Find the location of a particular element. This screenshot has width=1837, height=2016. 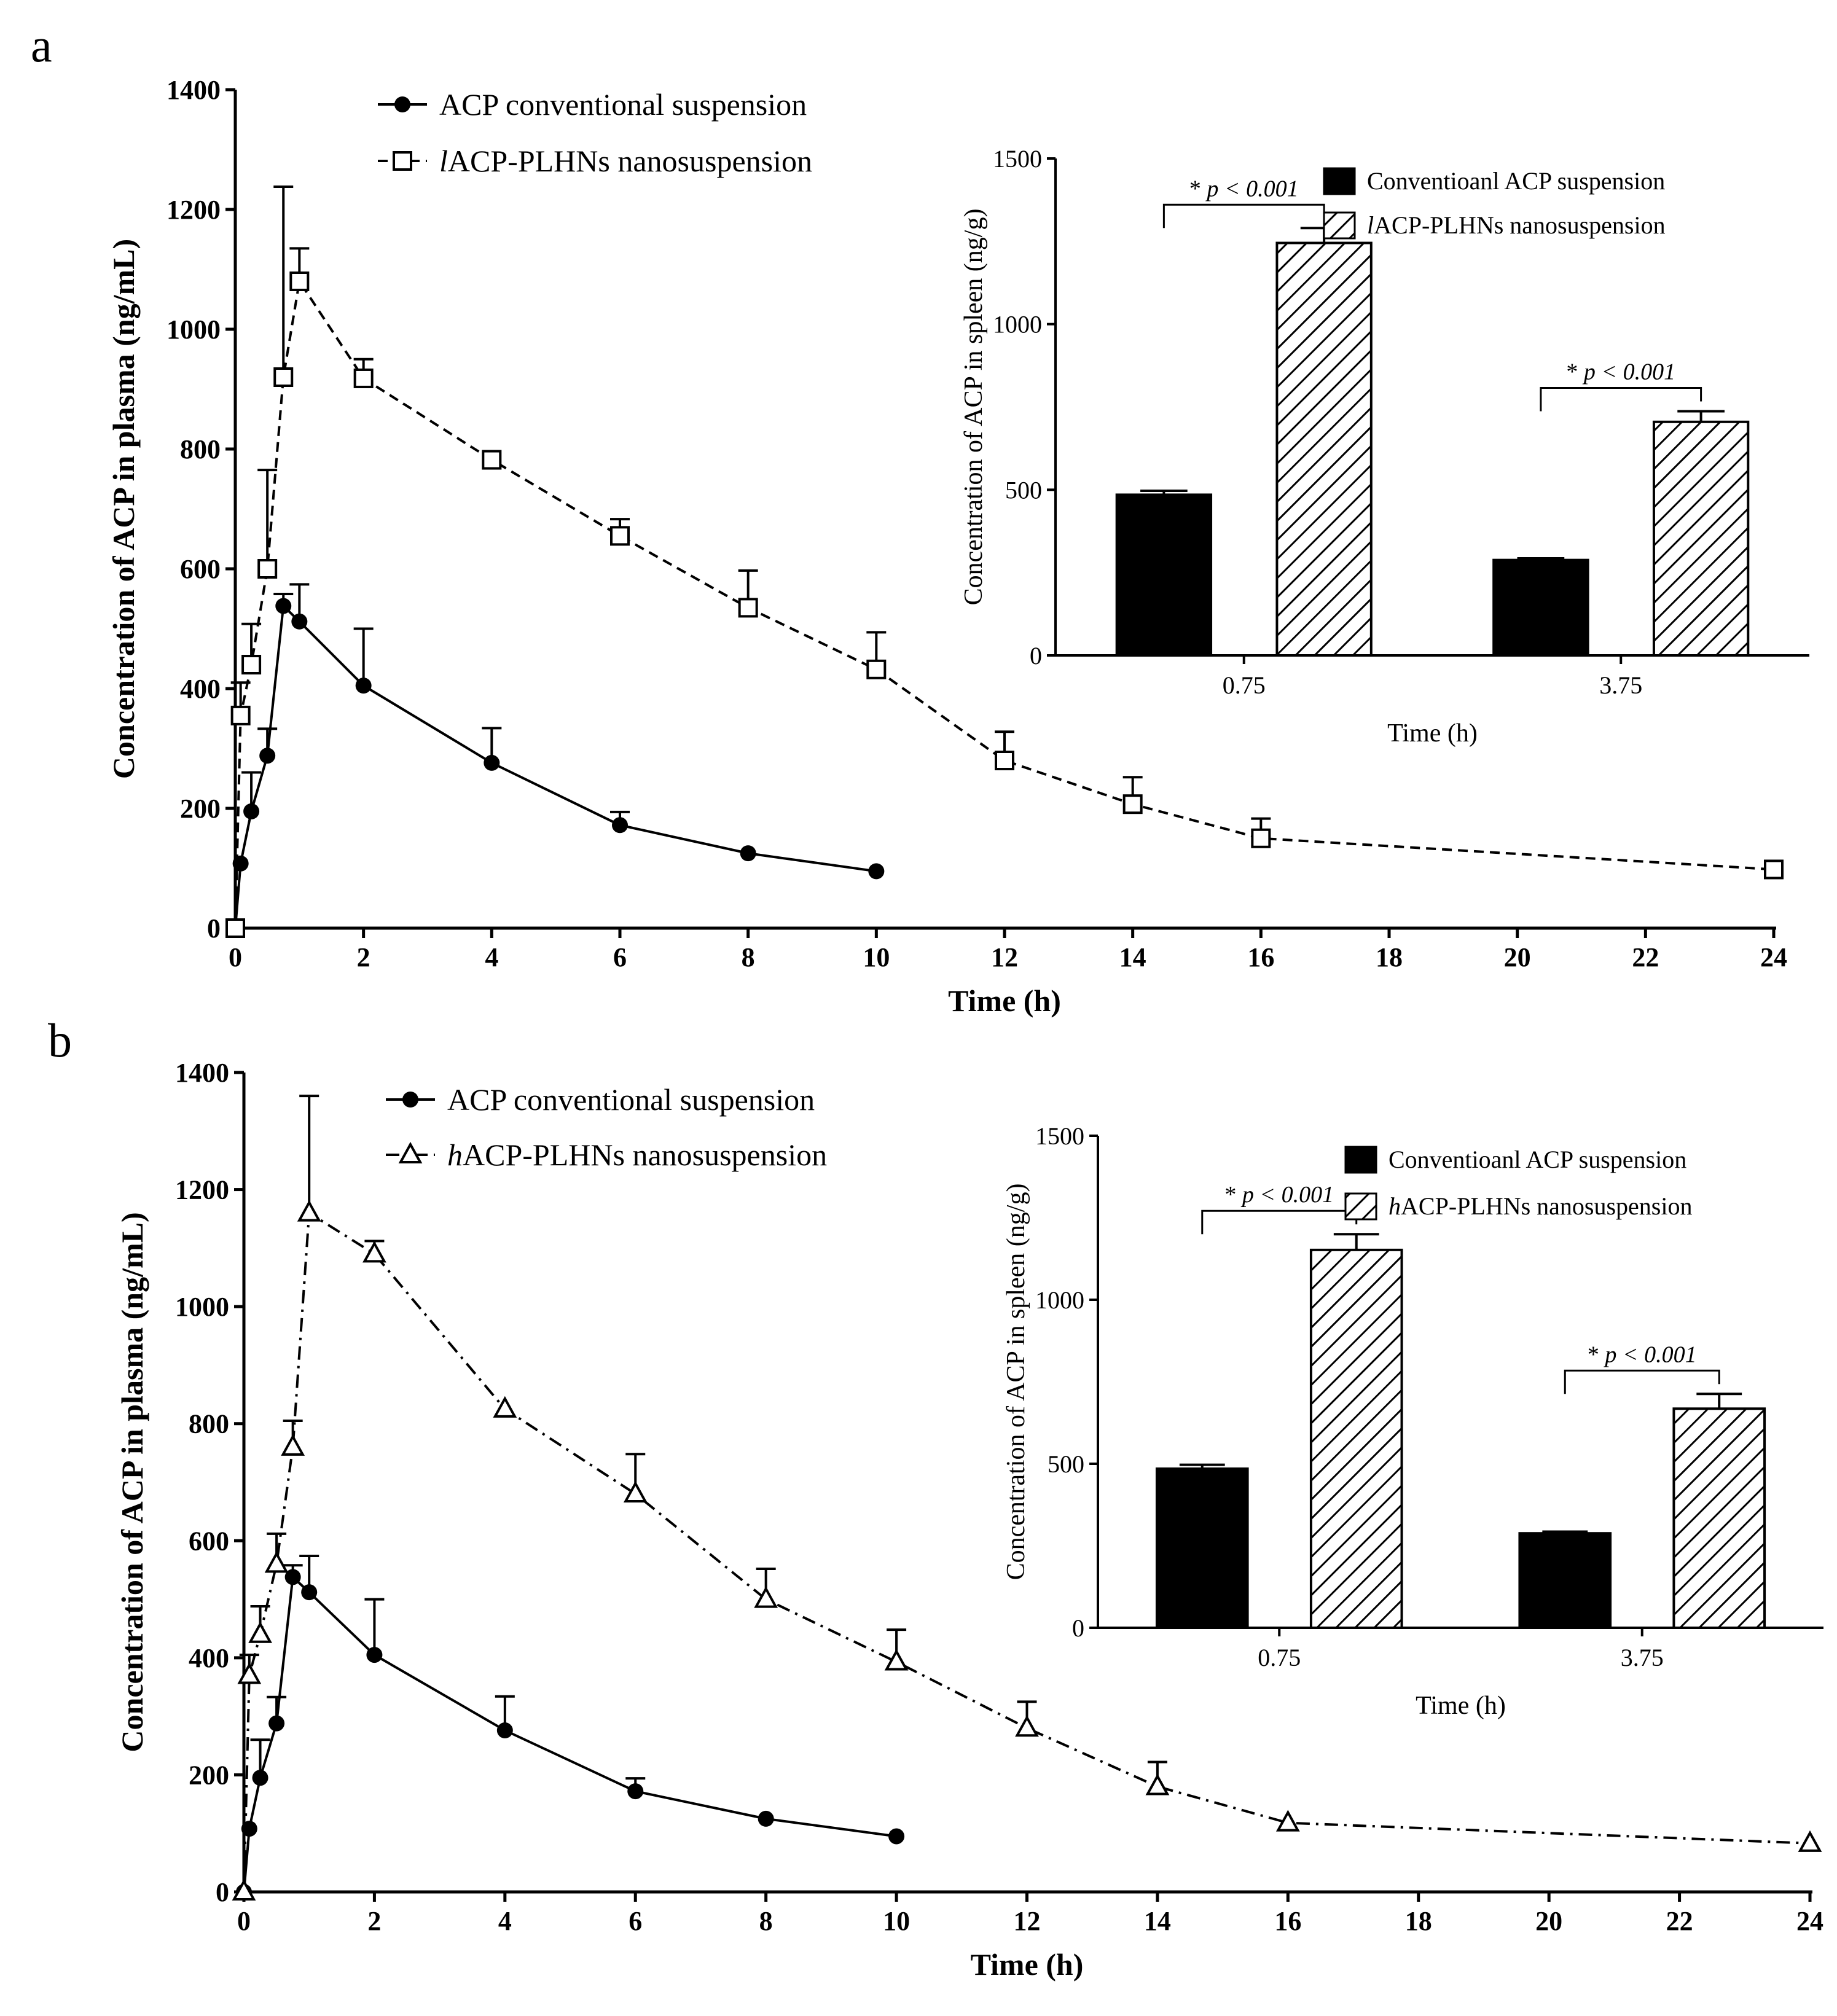

inset-x-tick-label: 0.75 is located at coordinates (1279, 1658).